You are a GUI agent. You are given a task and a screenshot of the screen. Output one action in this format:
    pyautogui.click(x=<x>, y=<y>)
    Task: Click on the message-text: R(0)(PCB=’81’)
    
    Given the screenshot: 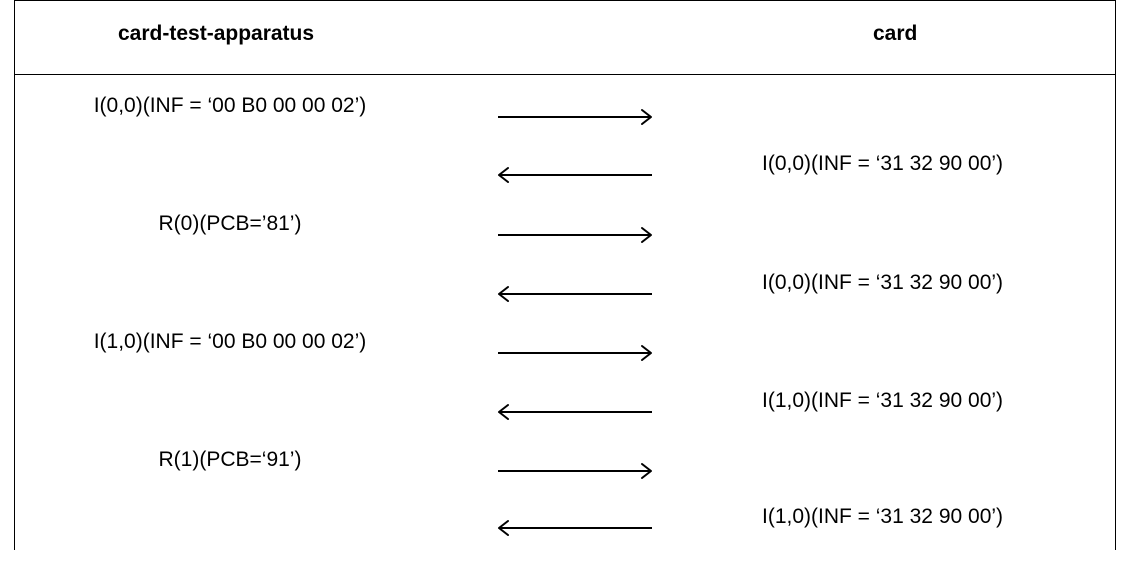 What is the action you would take?
    pyautogui.click(x=230, y=223)
    